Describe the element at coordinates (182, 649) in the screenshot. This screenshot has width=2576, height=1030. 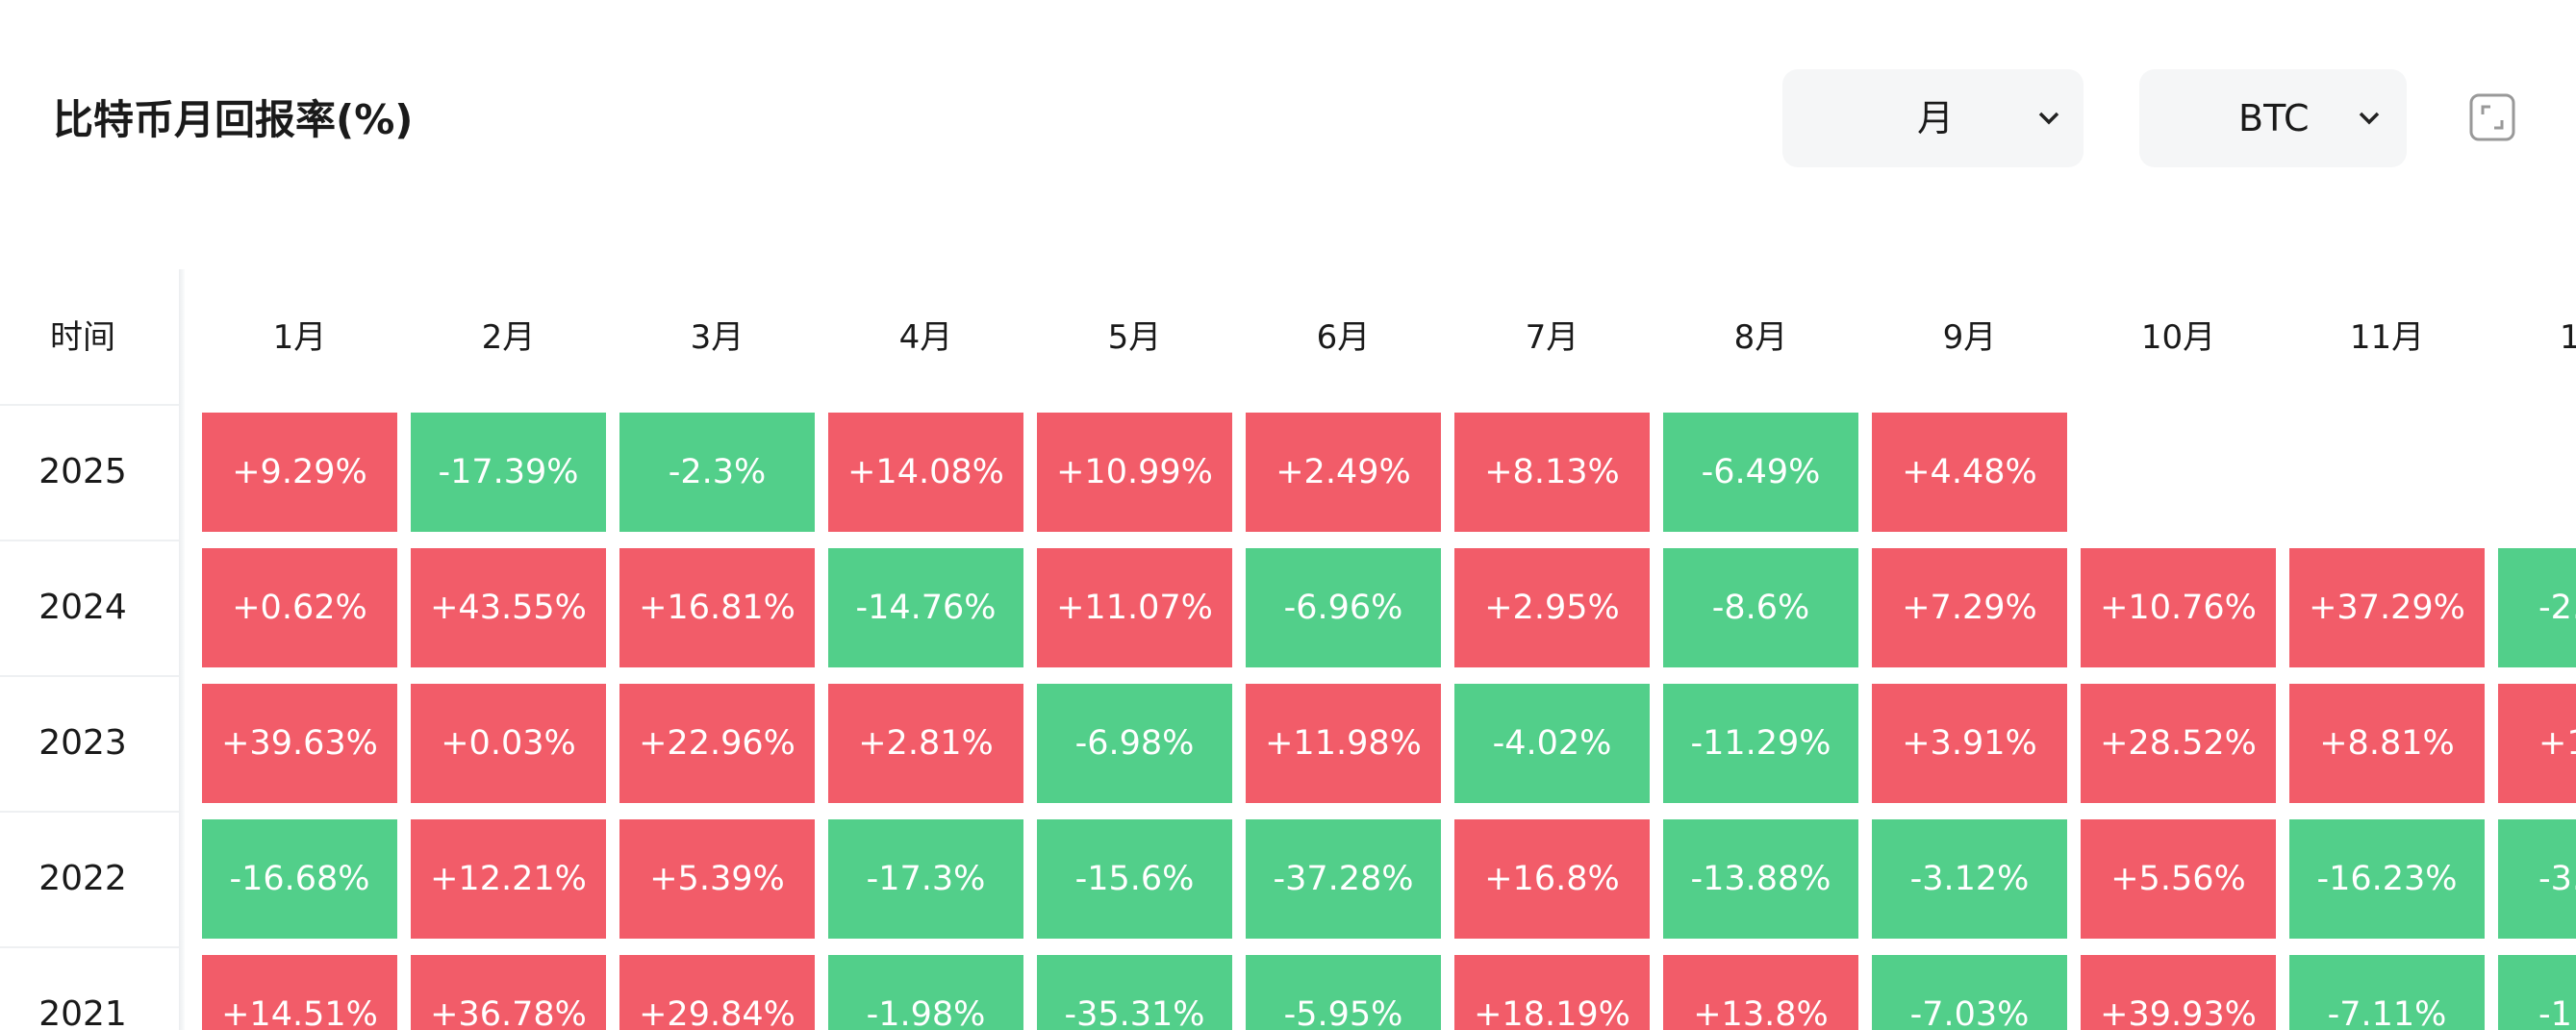
I see `column-divider` at that location.